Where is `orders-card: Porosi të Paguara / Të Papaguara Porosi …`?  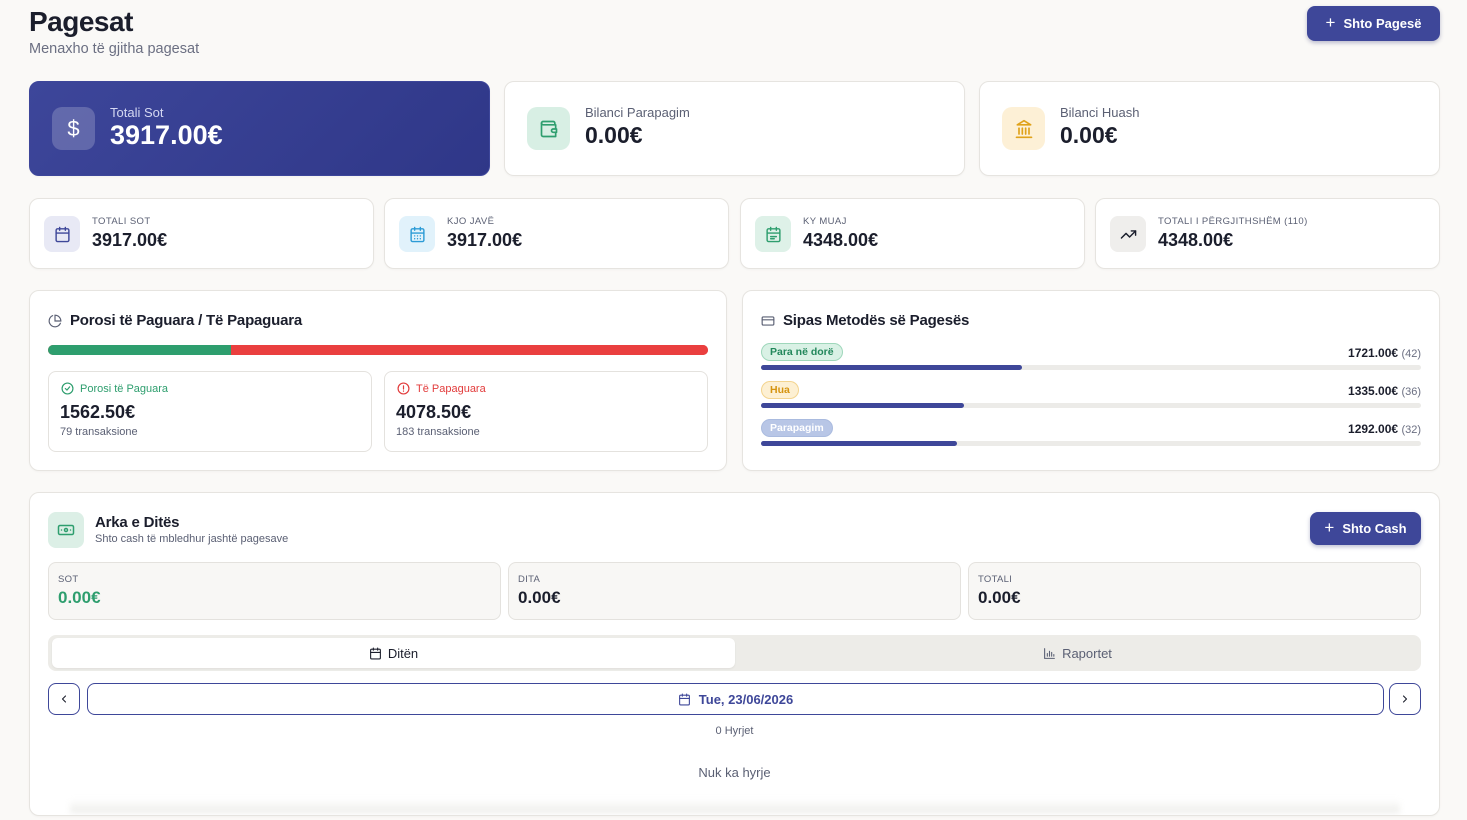
orders-card: Porosi të Paguara / Të Papaguara Porosi … is located at coordinates (378, 380).